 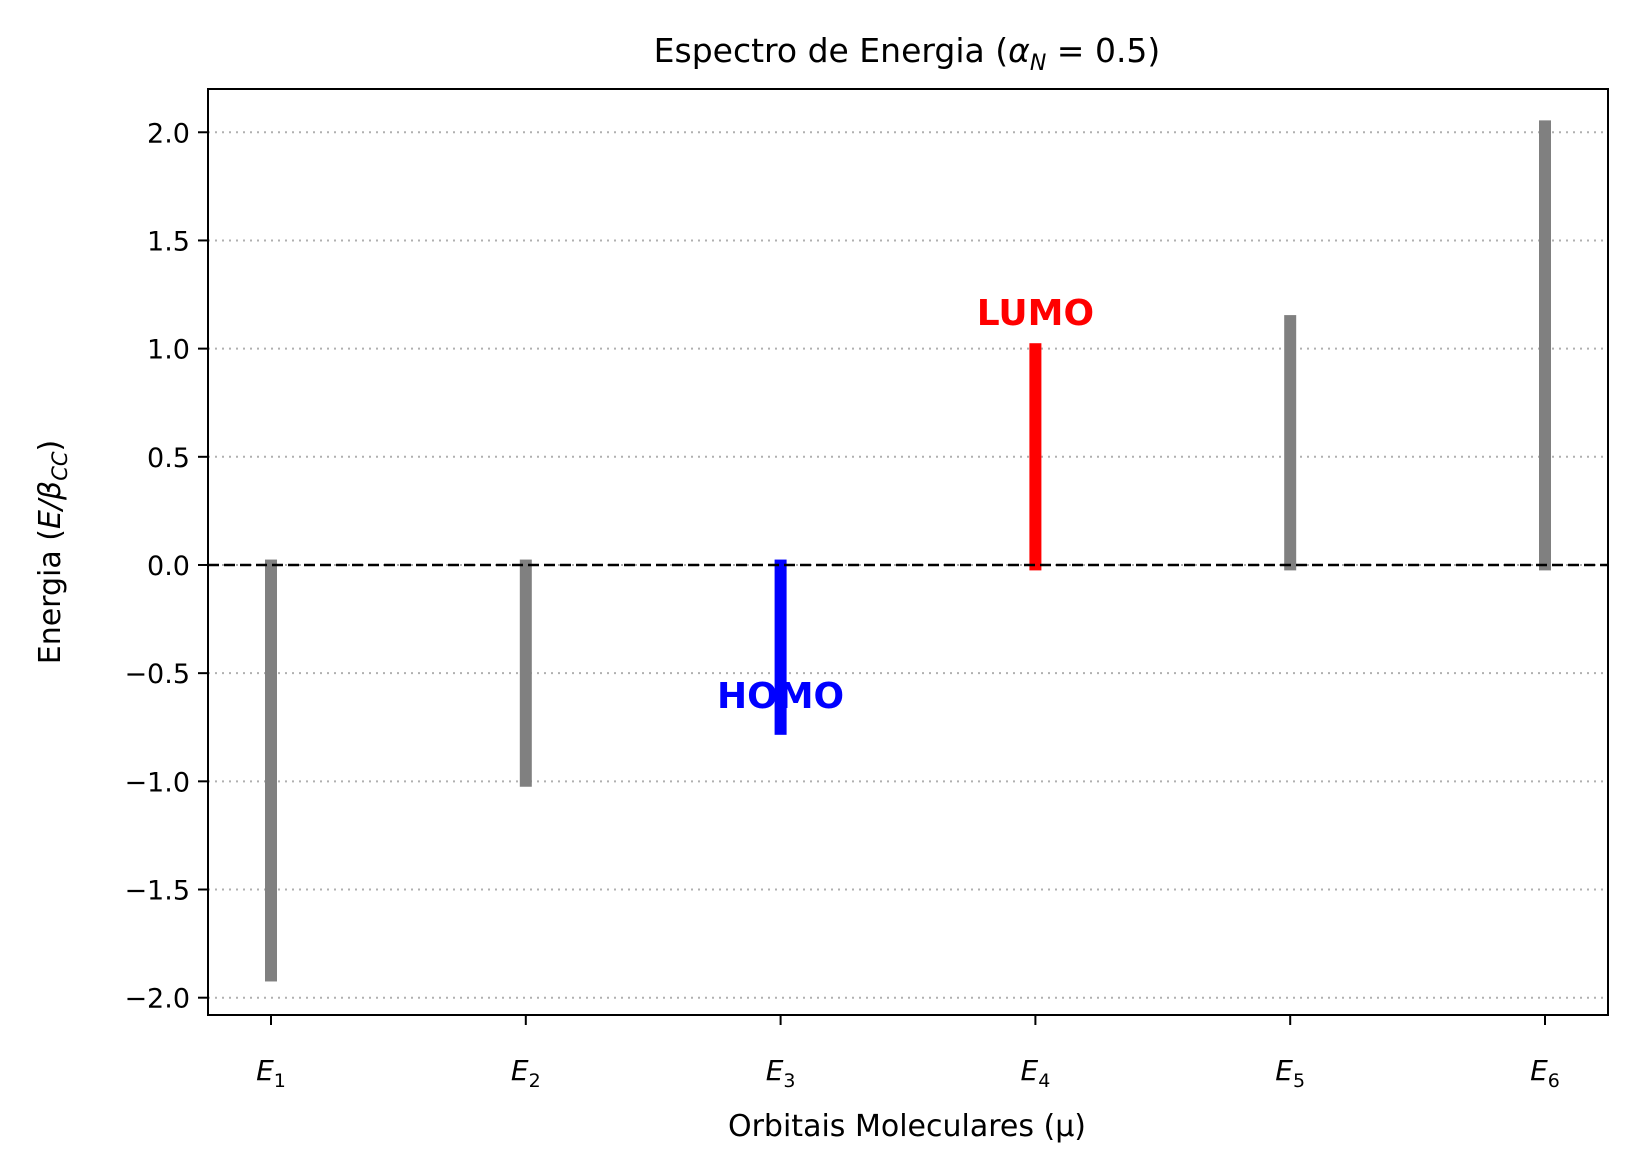 I want to click on annotations: HOMO LUMO, so click(x=905, y=505).